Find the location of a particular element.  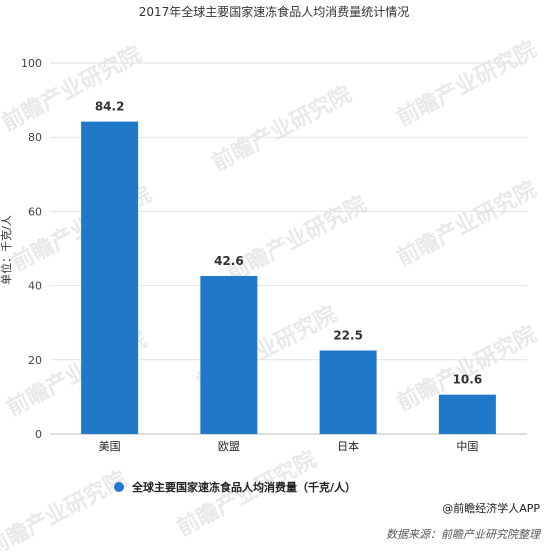

data-label: 84.2 is located at coordinates (110, 107).